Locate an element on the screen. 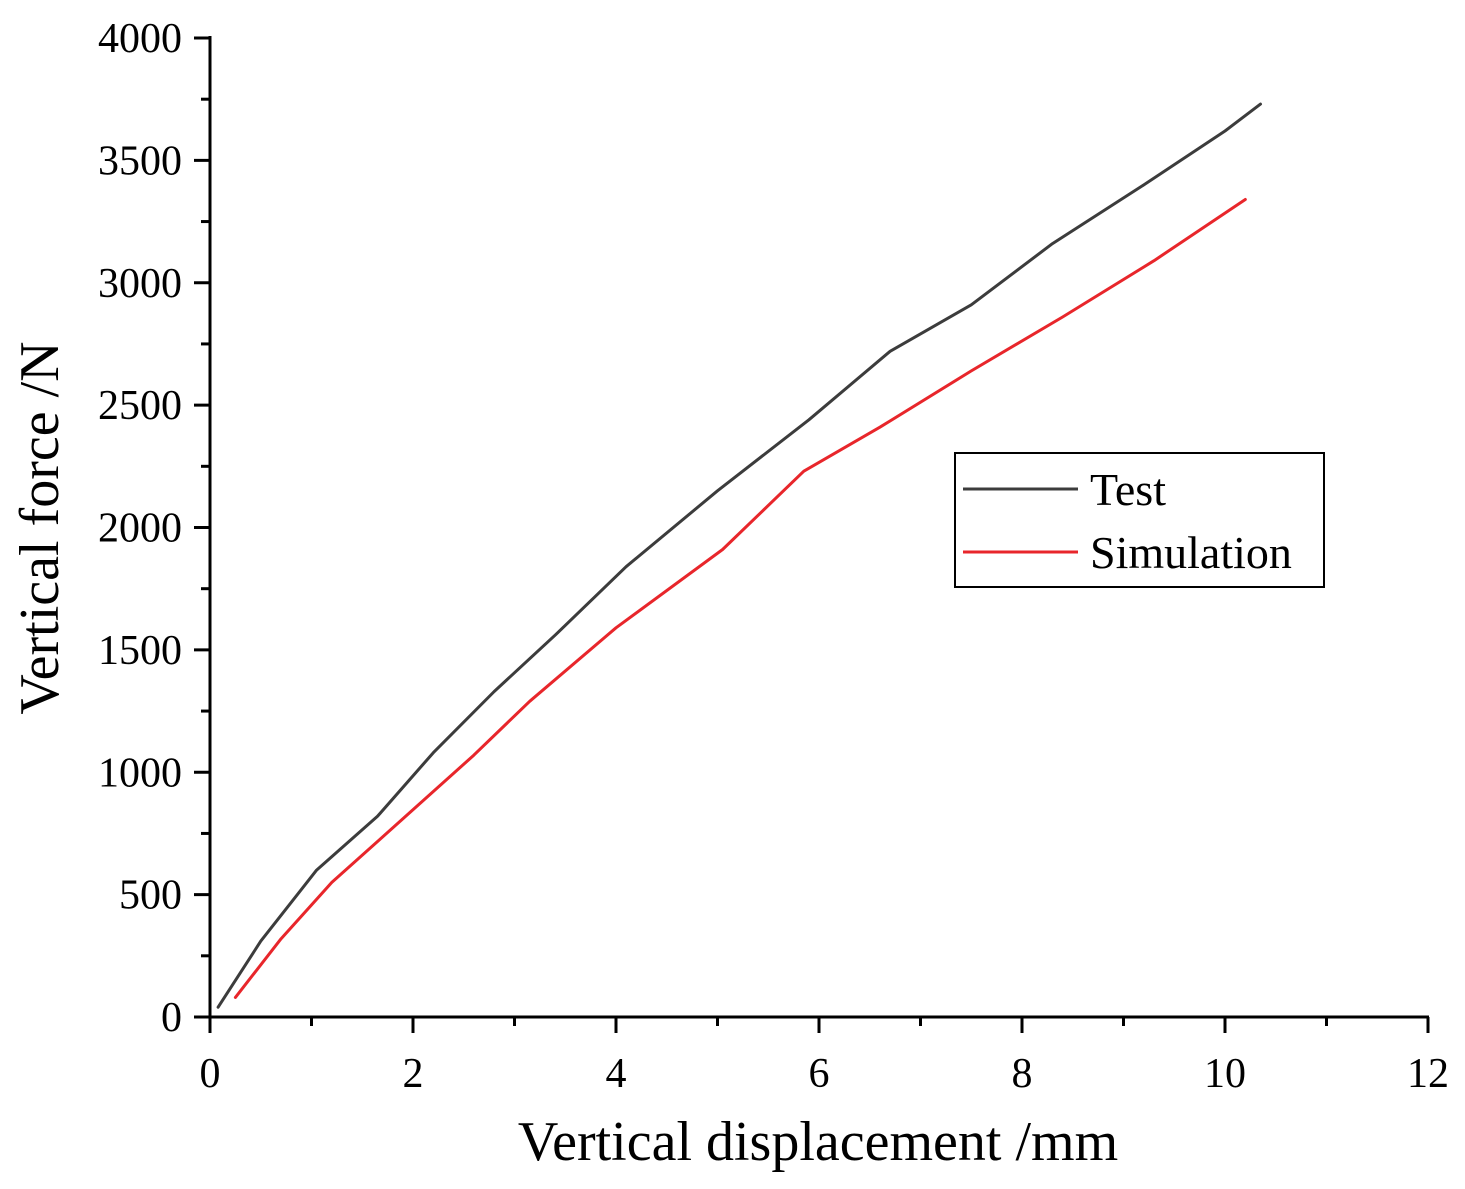 This screenshot has width=1465, height=1189. y-tick-label: 1000 is located at coordinates (140, 773).